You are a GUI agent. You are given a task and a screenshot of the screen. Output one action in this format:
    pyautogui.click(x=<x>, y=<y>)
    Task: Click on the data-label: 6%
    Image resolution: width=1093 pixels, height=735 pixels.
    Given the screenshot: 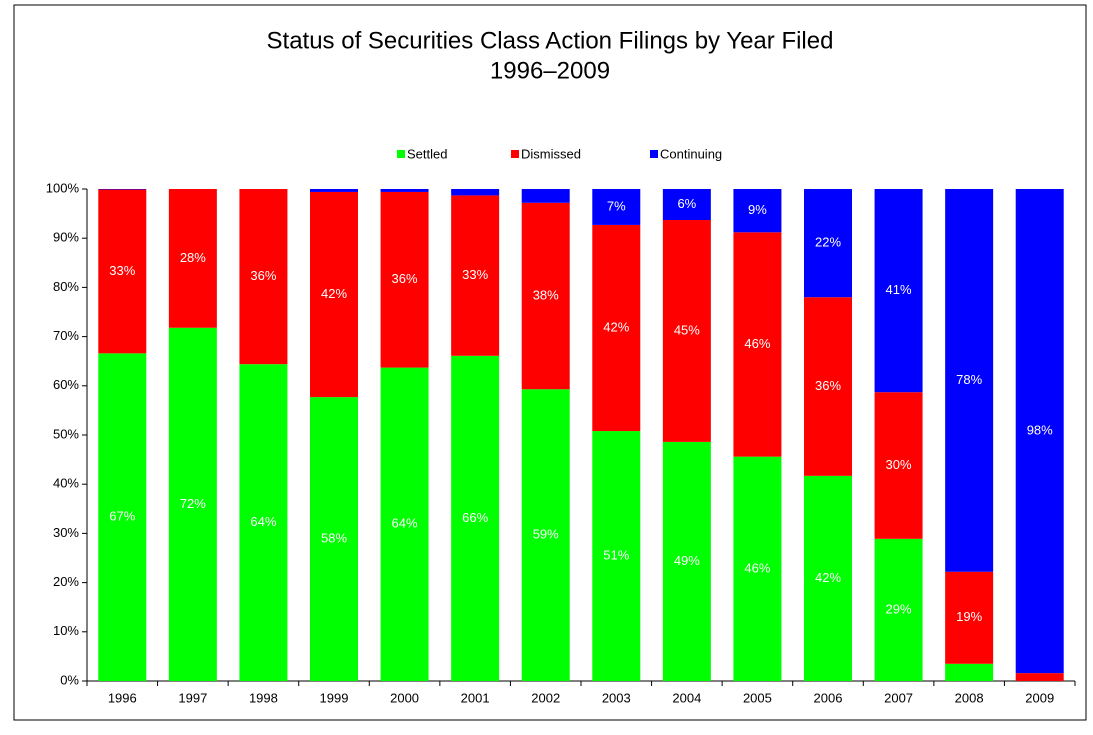 What is the action you would take?
    pyautogui.click(x=686, y=203)
    